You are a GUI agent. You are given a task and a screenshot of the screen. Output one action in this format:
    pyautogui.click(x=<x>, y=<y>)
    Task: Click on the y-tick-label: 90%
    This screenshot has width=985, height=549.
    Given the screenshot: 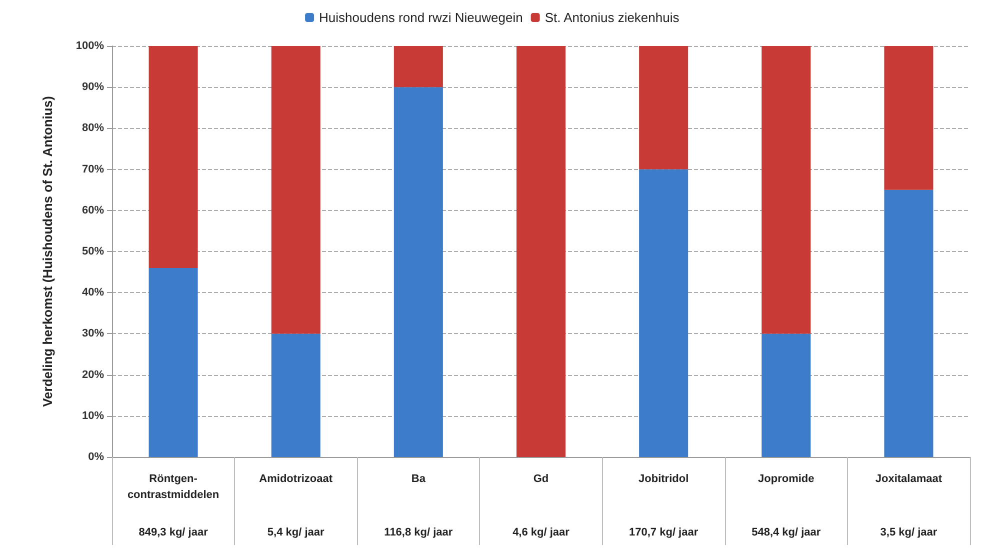 What is the action you would take?
    pyautogui.click(x=93, y=87)
    